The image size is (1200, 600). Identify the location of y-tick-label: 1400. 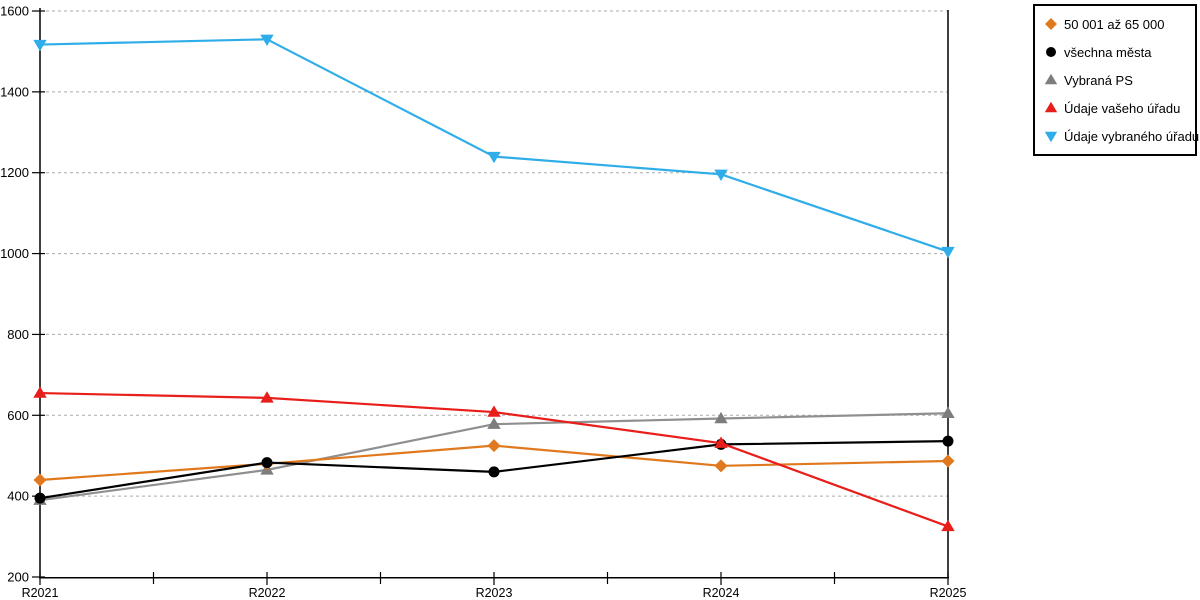
(14, 91).